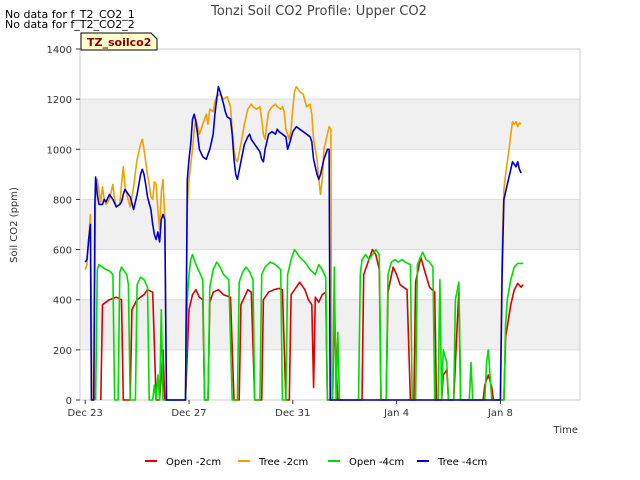  Describe the element at coordinates (292, 413) in the screenshot. I see `x-tick-label: Dec 31` at that location.